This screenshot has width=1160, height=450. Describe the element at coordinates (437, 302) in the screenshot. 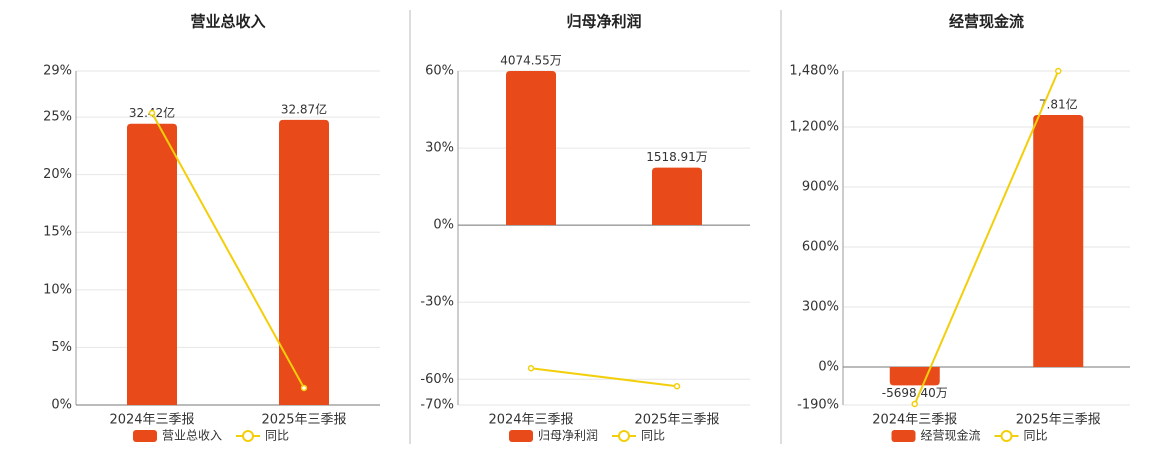

I see `y-tick-label: -30%` at that location.